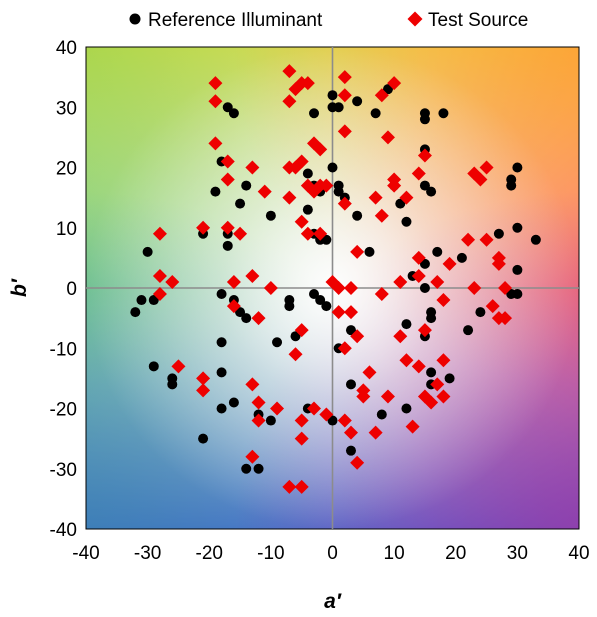 This screenshot has width=597, height=617. What do you see at coordinates (578, 553) in the screenshot?
I see `x-tick-label: 40` at bounding box center [578, 553].